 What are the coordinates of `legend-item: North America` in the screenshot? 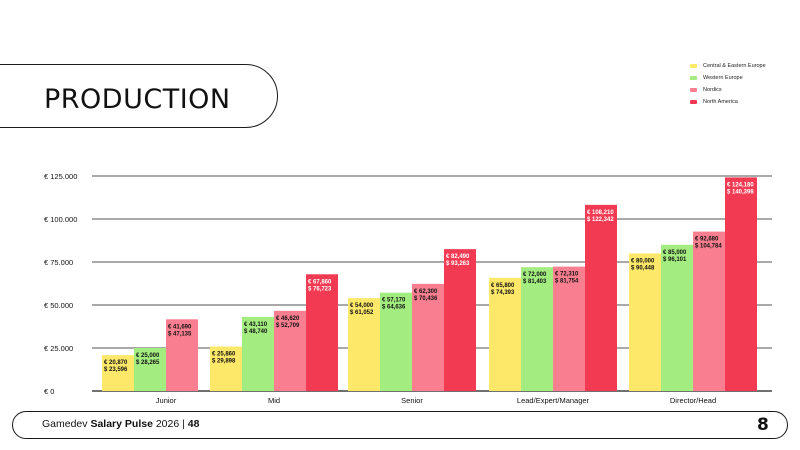 It's located at (728, 102).